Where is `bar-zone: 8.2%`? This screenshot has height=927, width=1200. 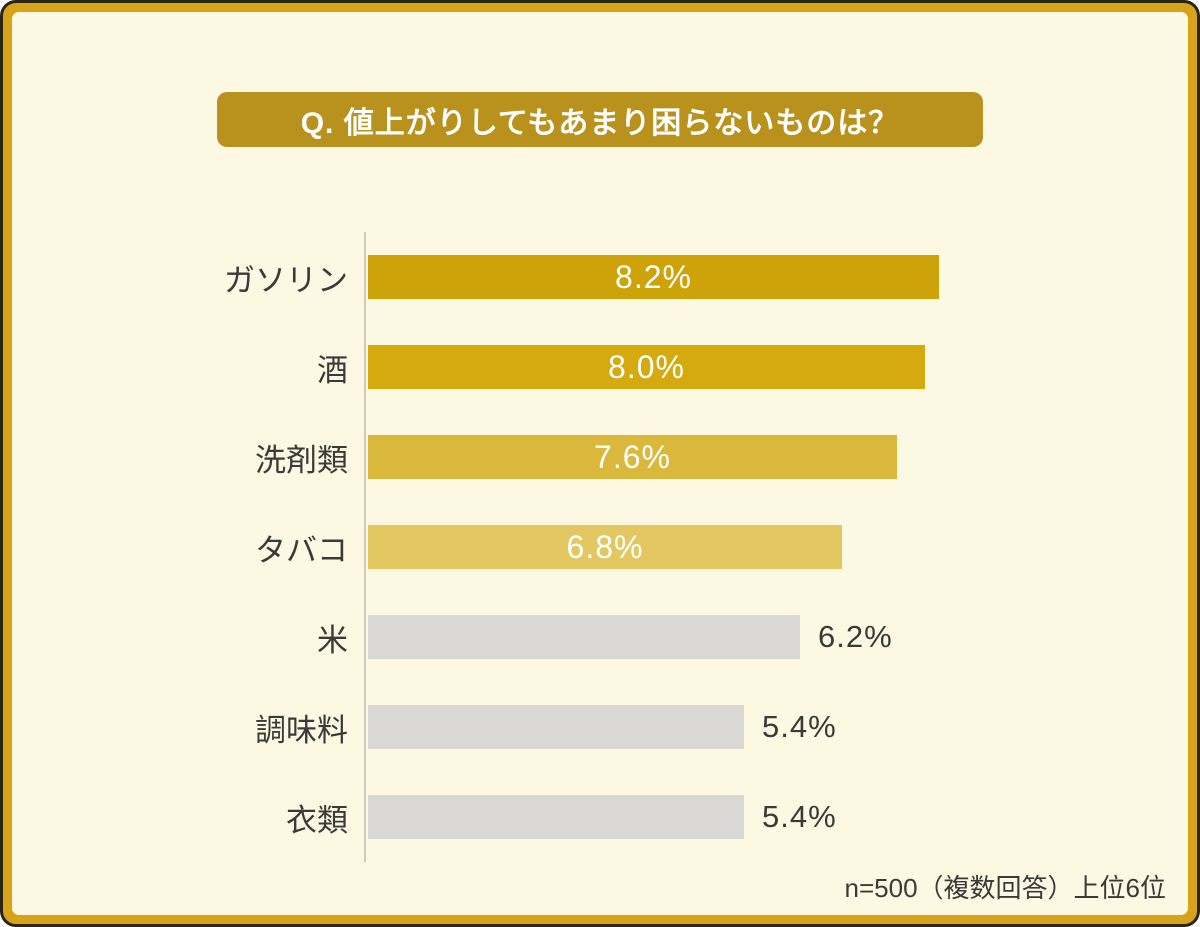
bar-zone: 8.2% is located at coordinates (776, 277).